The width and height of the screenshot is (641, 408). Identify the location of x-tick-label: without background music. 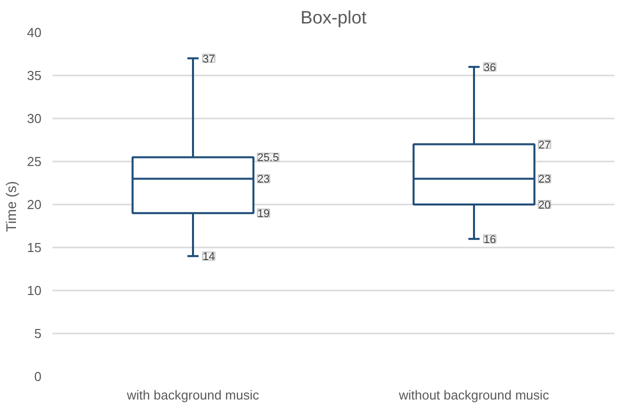
(474, 395).